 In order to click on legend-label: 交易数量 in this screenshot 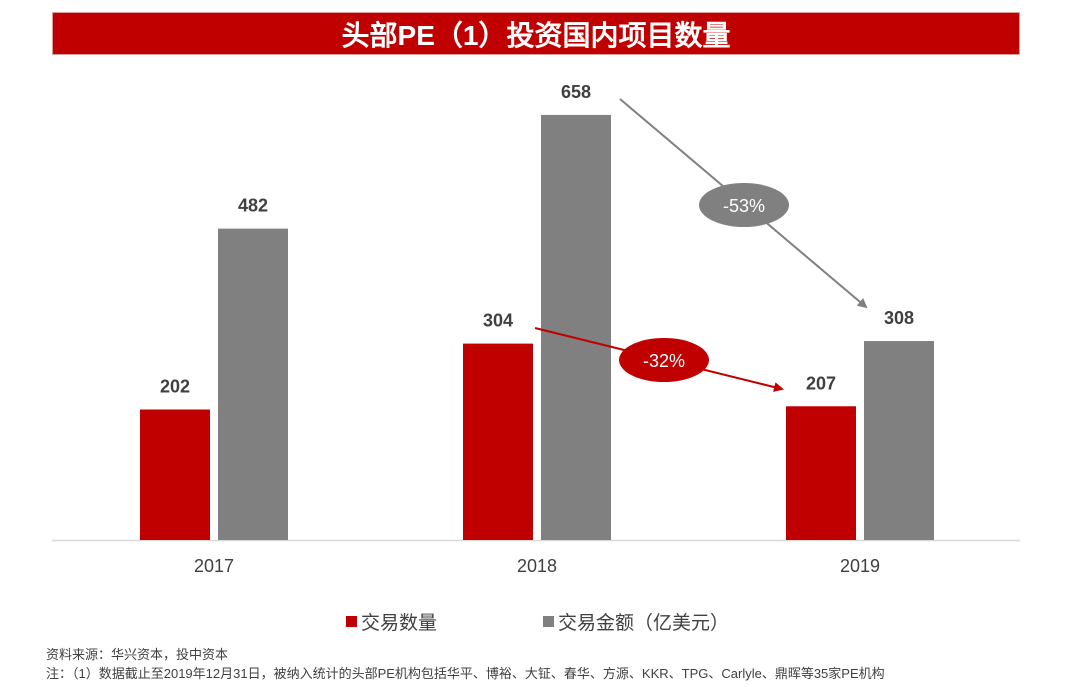, I will do `click(399, 623)`.